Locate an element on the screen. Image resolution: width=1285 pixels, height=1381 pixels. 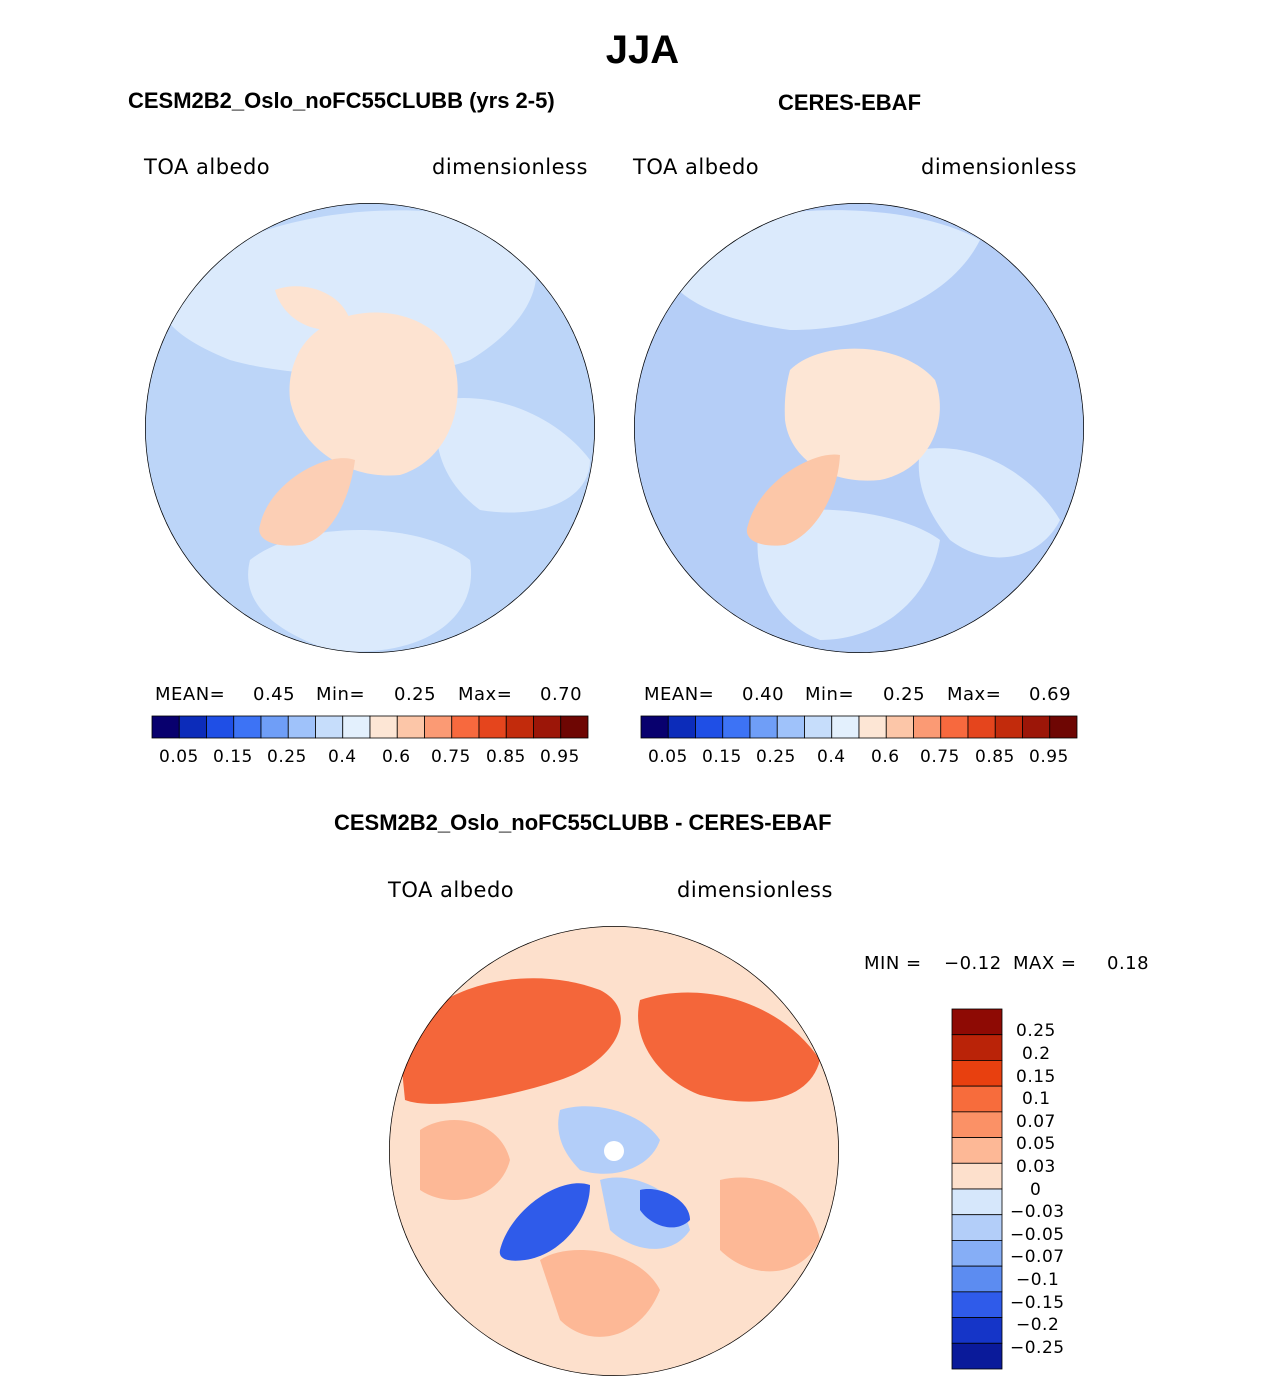
model-units-label: dimensionless is located at coordinates (510, 167).